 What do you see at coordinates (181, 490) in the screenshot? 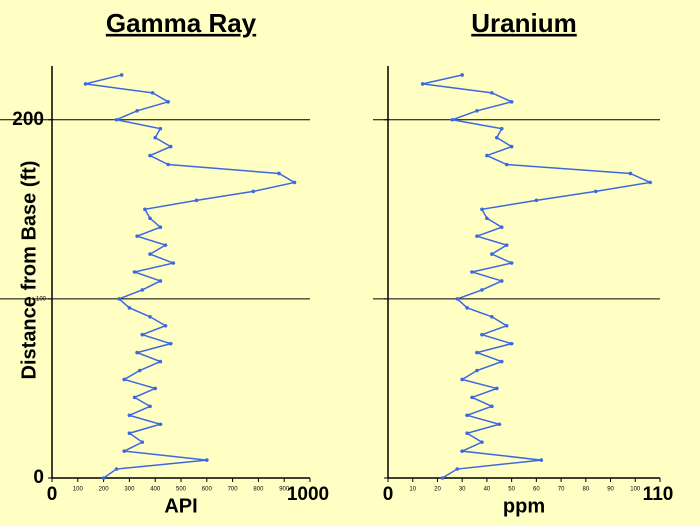
I see `x-tick-label: 500` at bounding box center [181, 490].